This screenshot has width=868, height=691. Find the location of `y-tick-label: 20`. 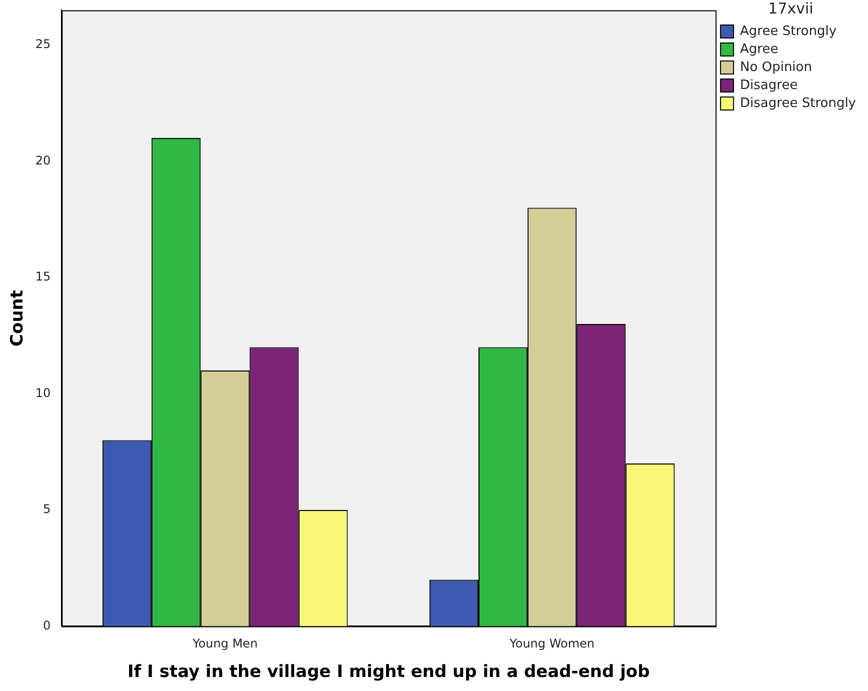

y-tick-label: 20 is located at coordinates (43, 160).